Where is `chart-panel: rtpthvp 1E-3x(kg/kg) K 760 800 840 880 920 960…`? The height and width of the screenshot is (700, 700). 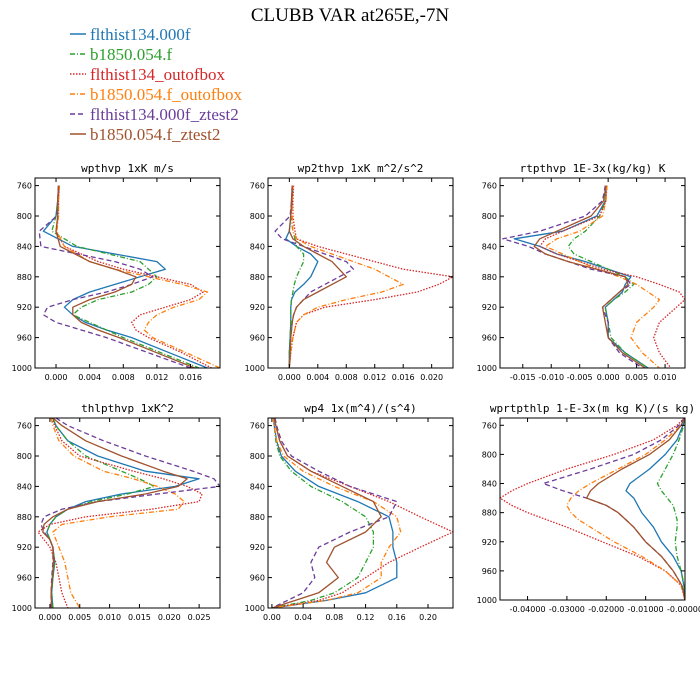 chart-panel: rtpthvp 1E-3x(kg/kg) K 760 800 840 880 920 960… is located at coordinates (581, 272).